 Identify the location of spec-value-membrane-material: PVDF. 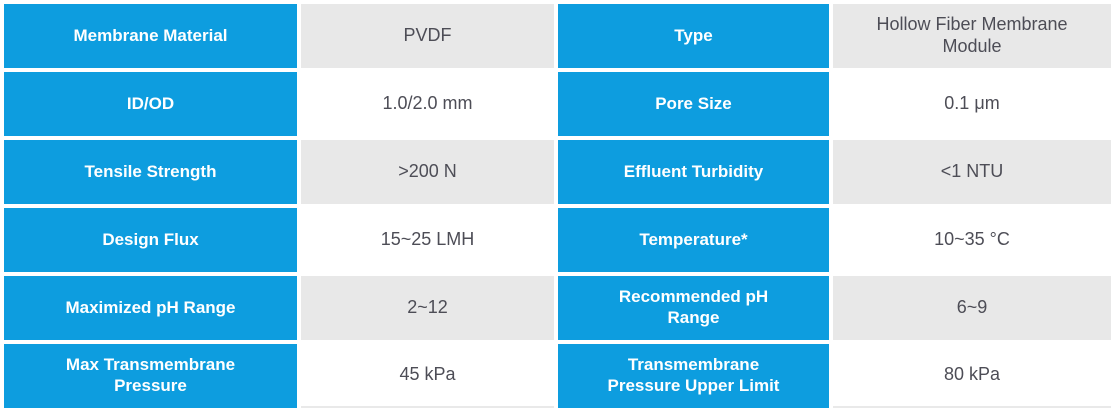
(427, 36).